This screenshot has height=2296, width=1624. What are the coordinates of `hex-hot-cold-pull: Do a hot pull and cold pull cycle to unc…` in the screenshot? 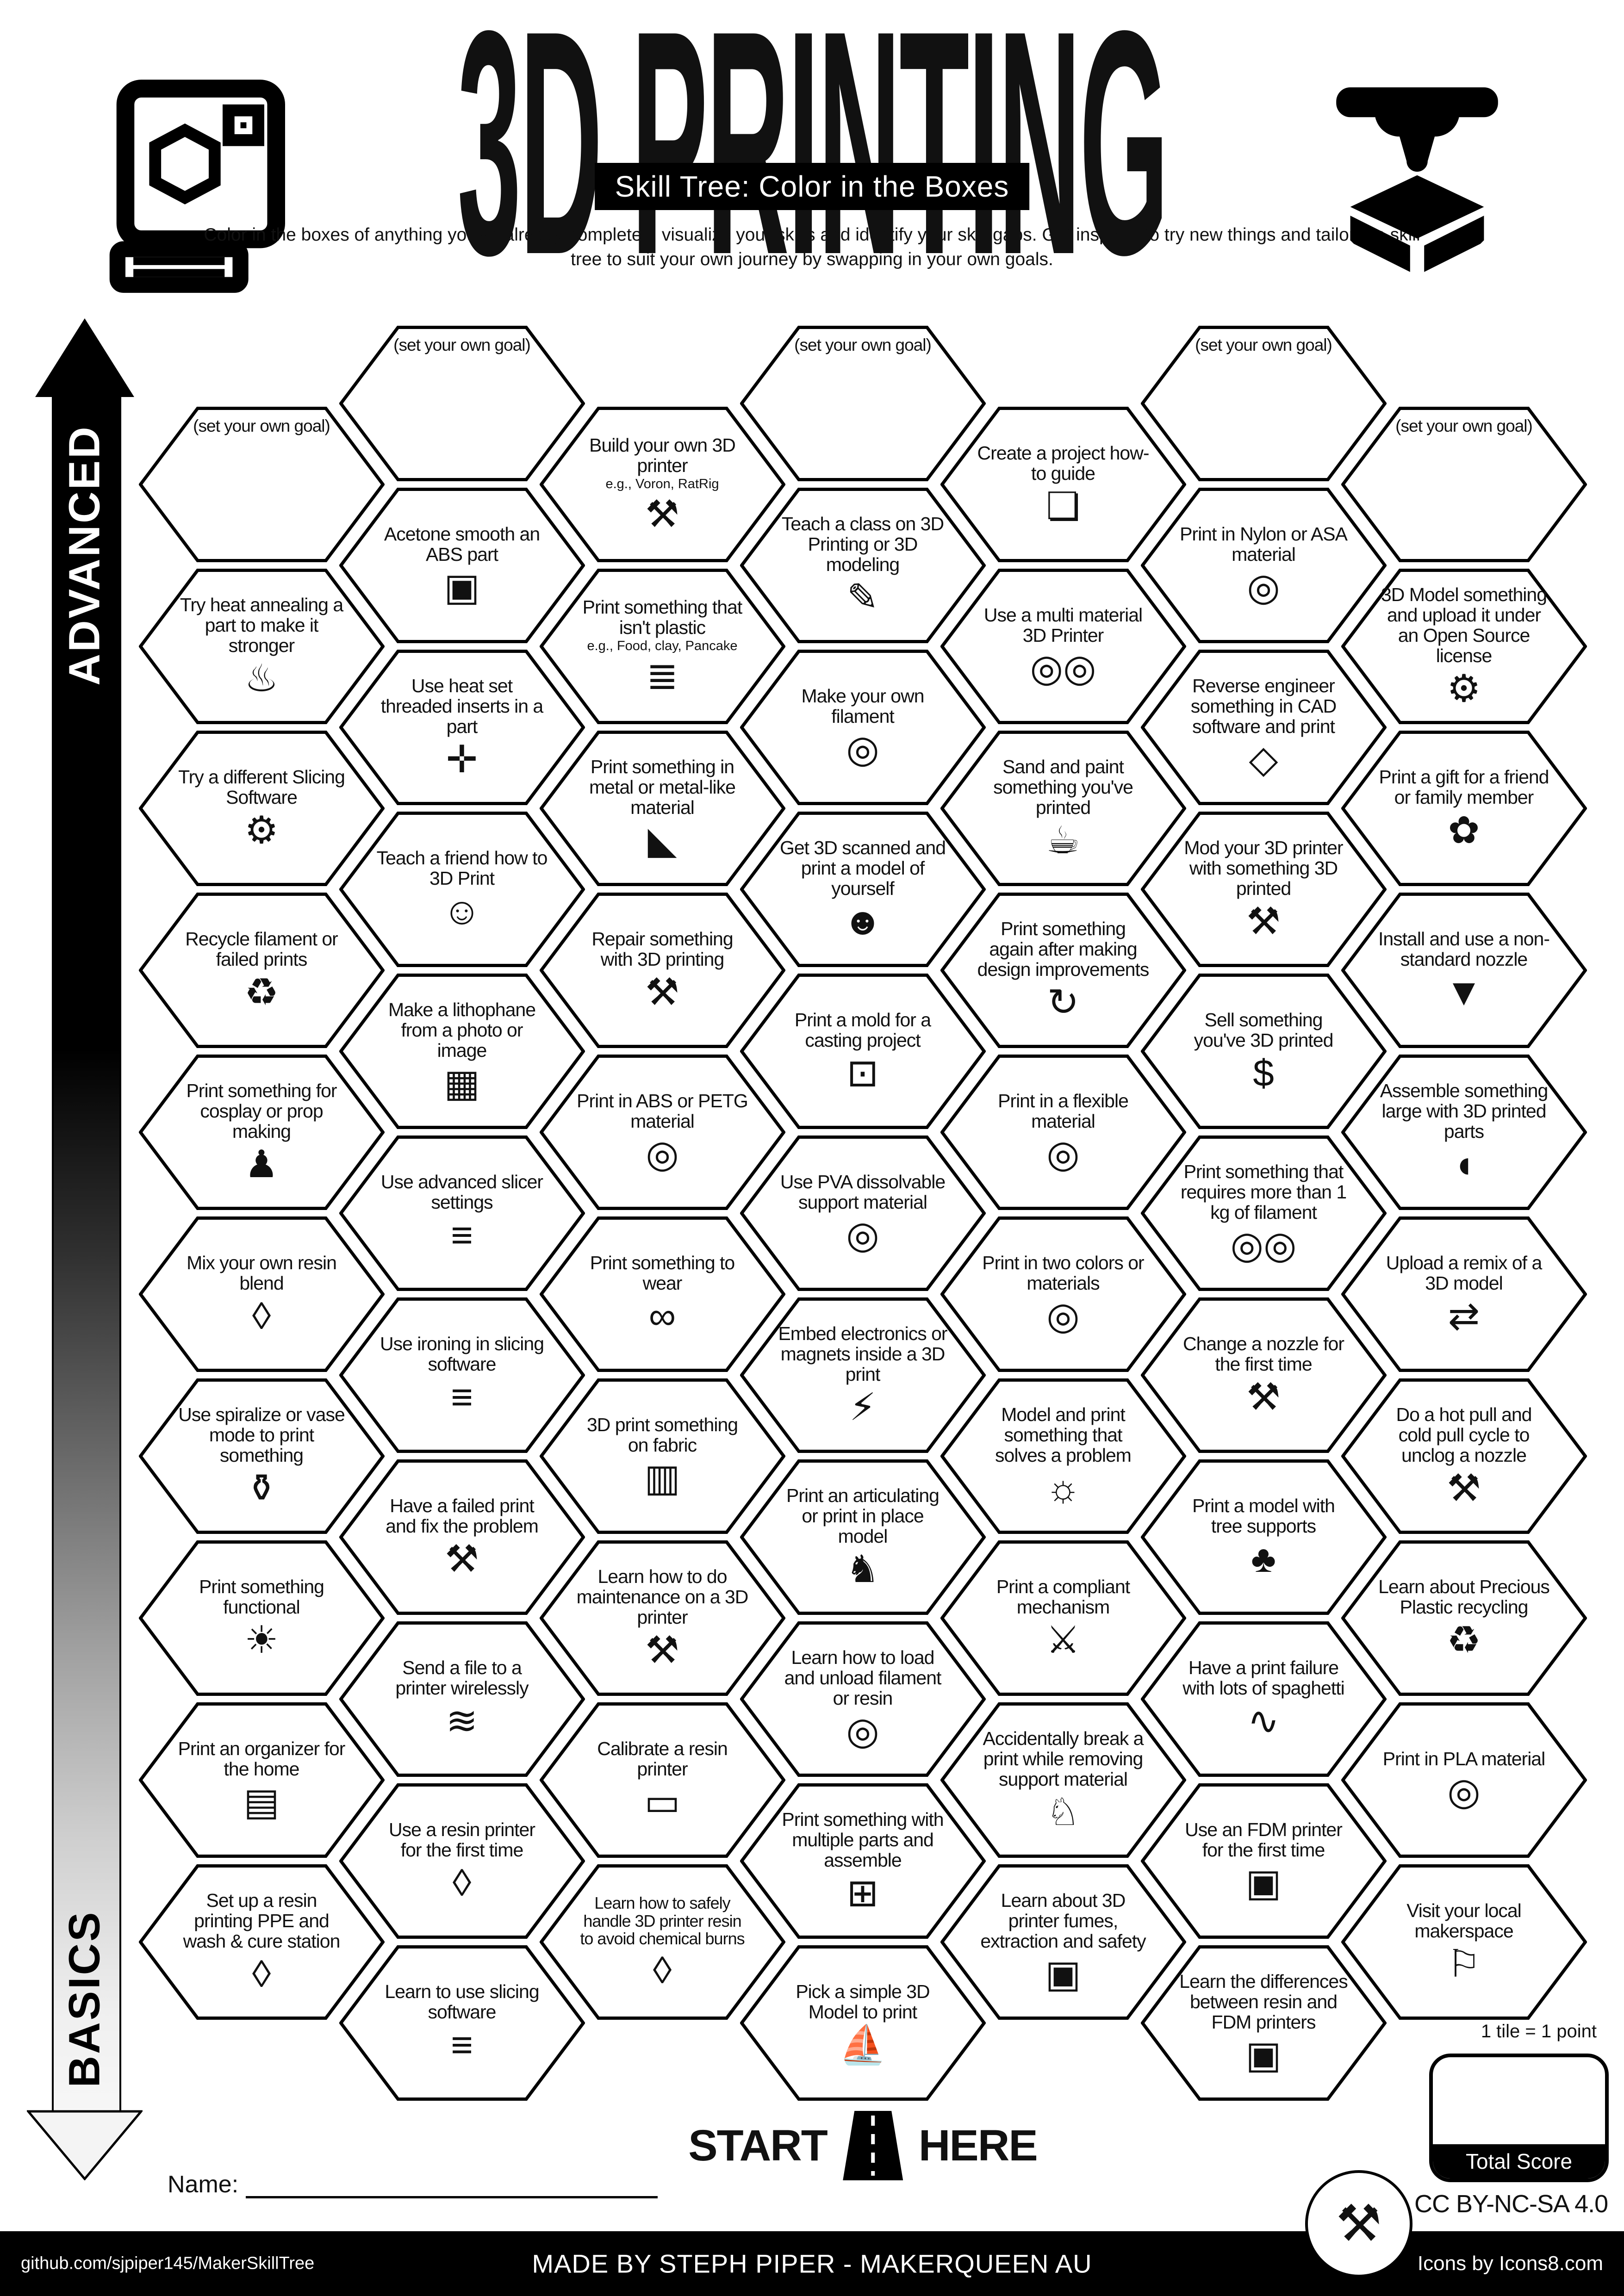 It's located at (1464, 1456).